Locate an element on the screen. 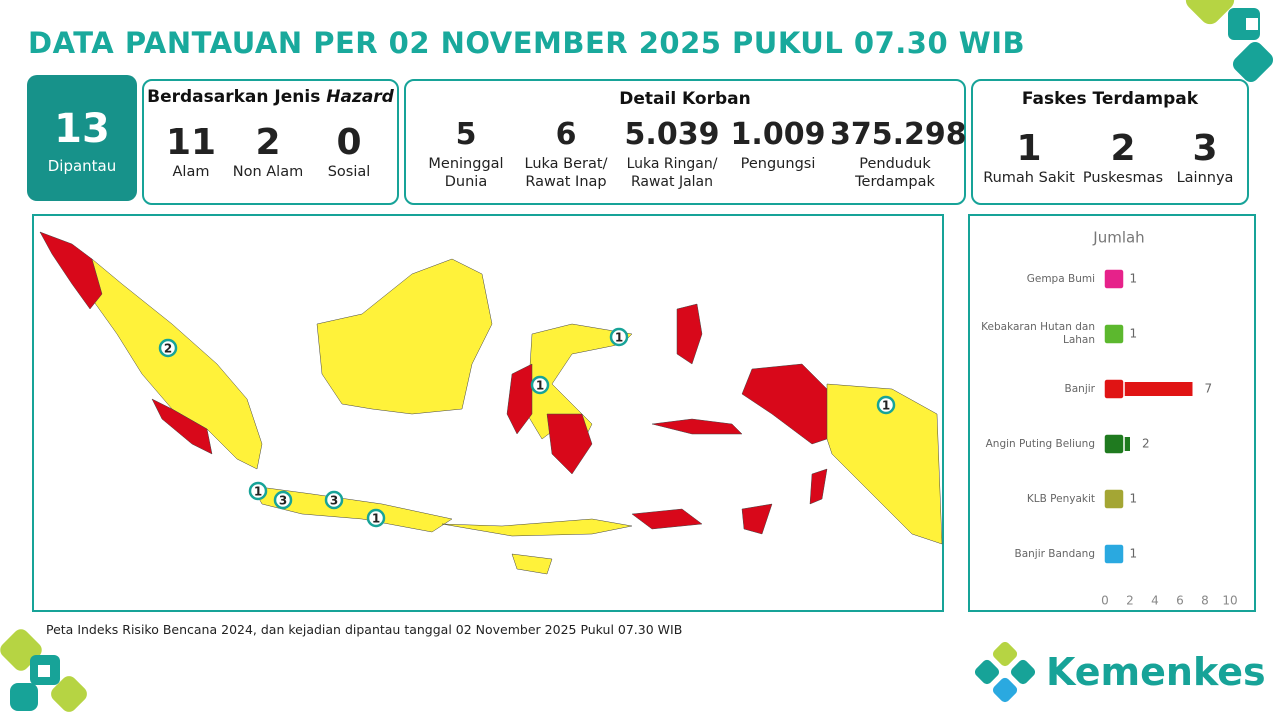  x-tick-label: 0 is located at coordinates (1105, 601).